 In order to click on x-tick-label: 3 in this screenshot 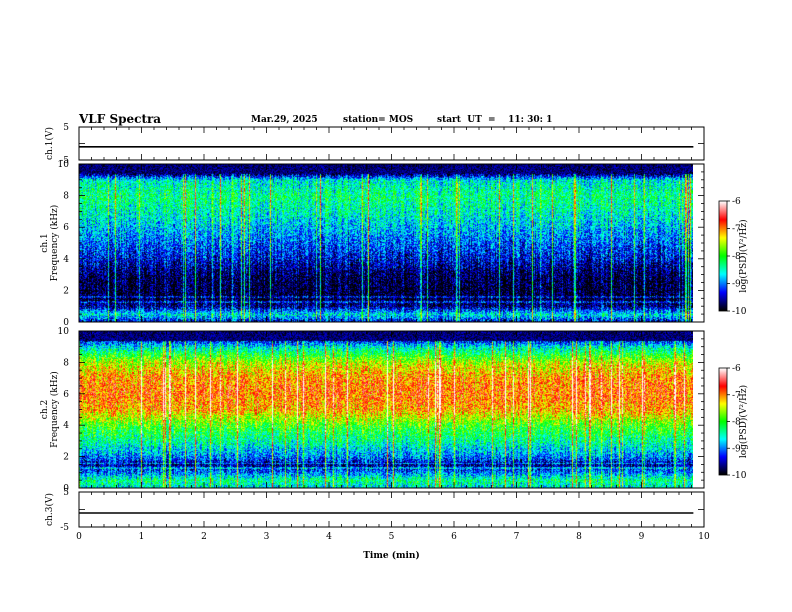, I will do `click(267, 537)`.